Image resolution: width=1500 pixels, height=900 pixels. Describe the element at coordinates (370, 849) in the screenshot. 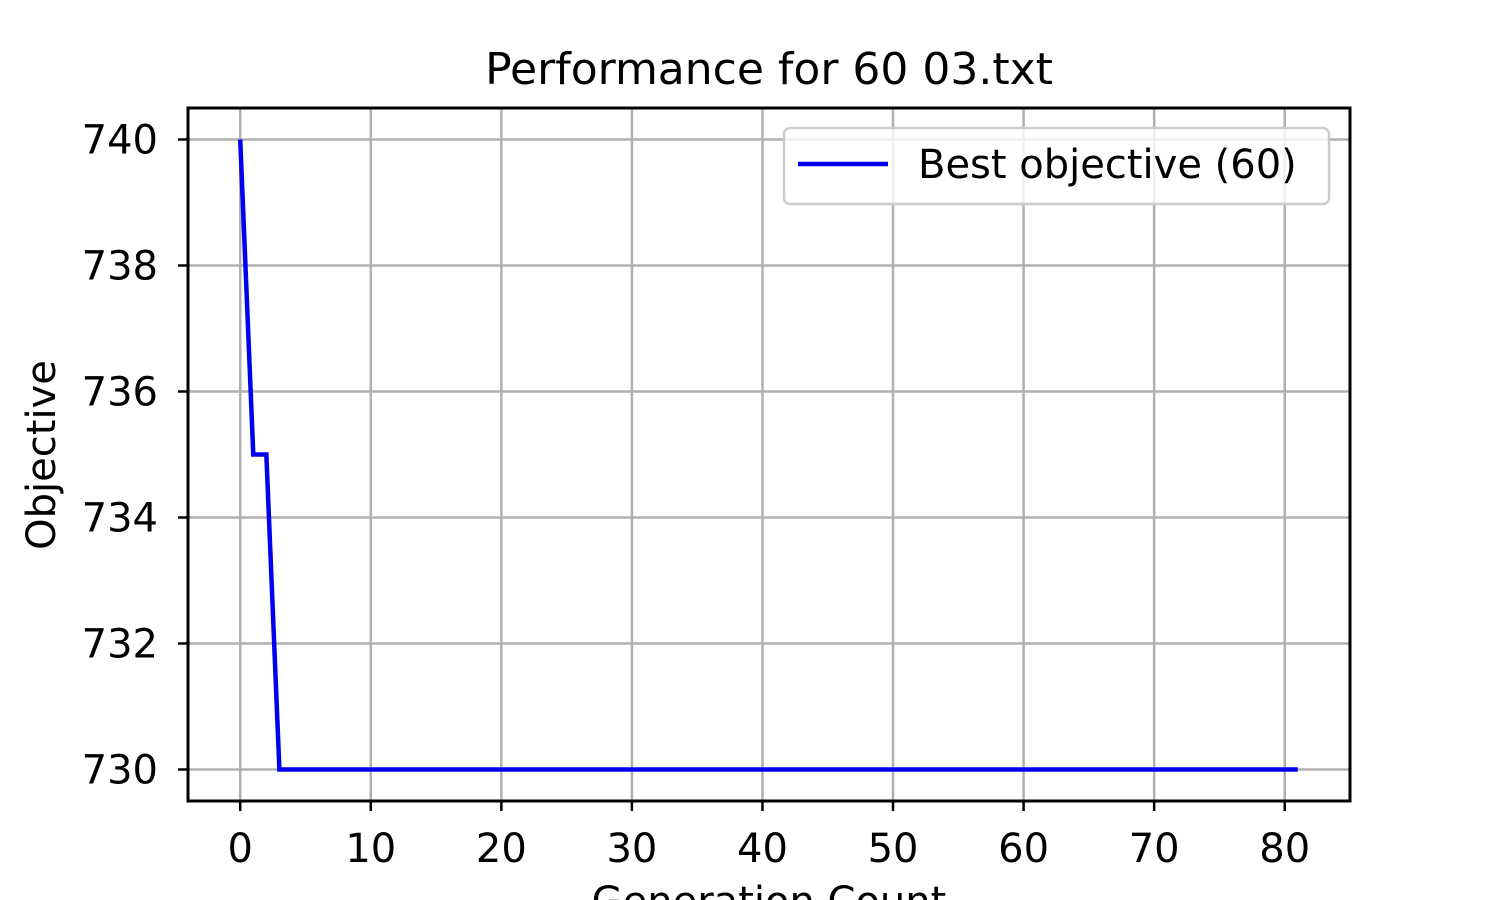

I see `x-tick-label: 10` at that location.